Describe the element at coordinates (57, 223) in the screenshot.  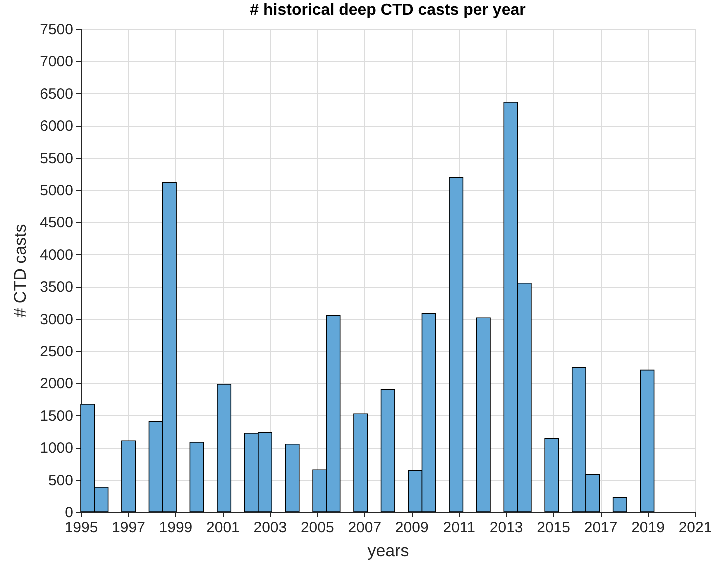
I see `y-tick-label: 4500` at that location.